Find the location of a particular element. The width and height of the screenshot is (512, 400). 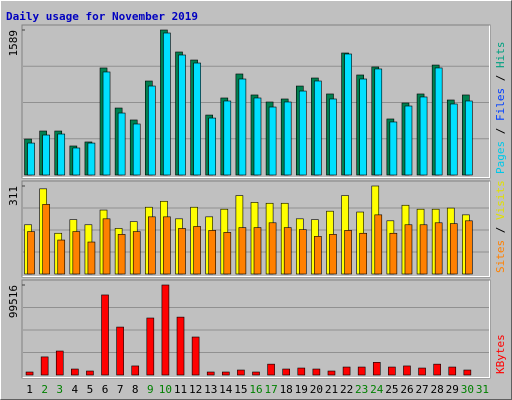

legend-entry: Pages is located at coordinates (500, 157).